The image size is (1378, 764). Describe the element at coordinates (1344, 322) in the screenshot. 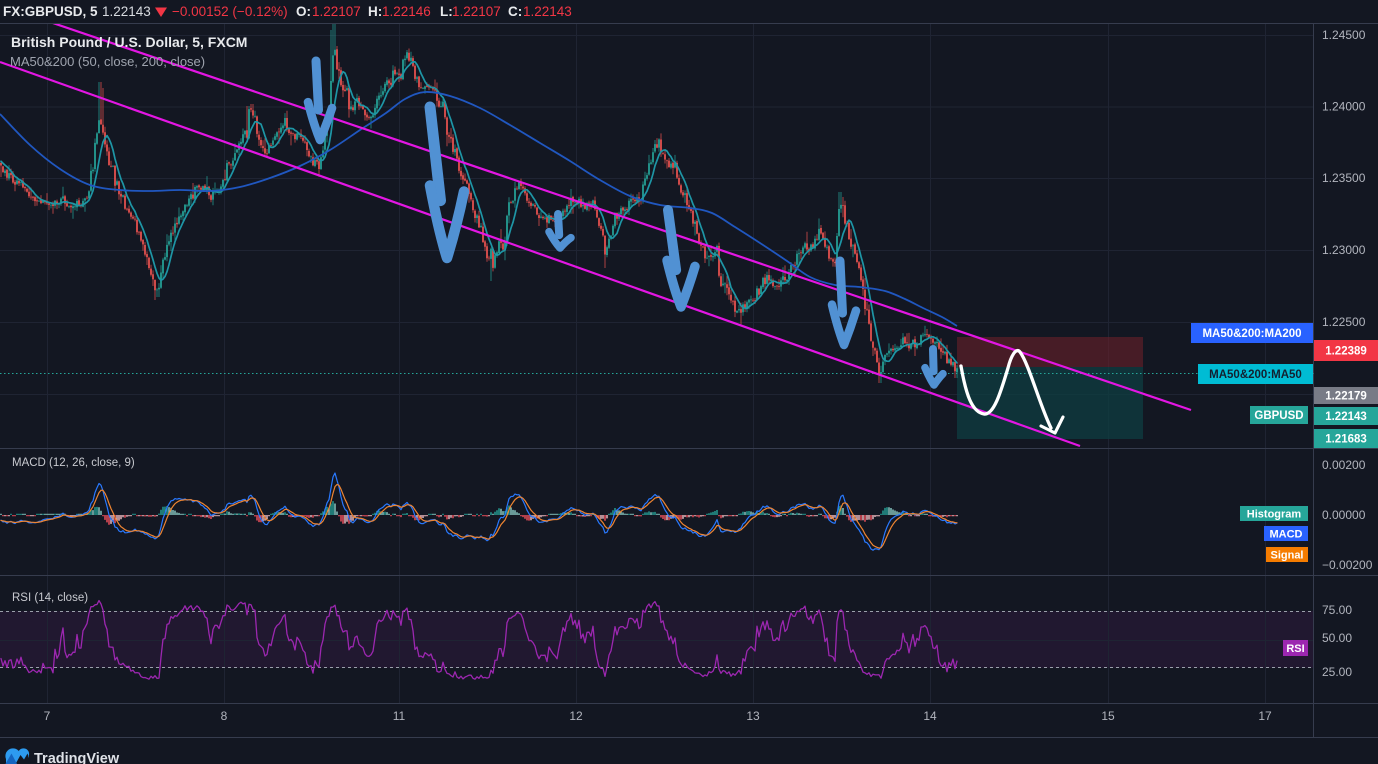

I see `svg-text: 1.22500` at that location.